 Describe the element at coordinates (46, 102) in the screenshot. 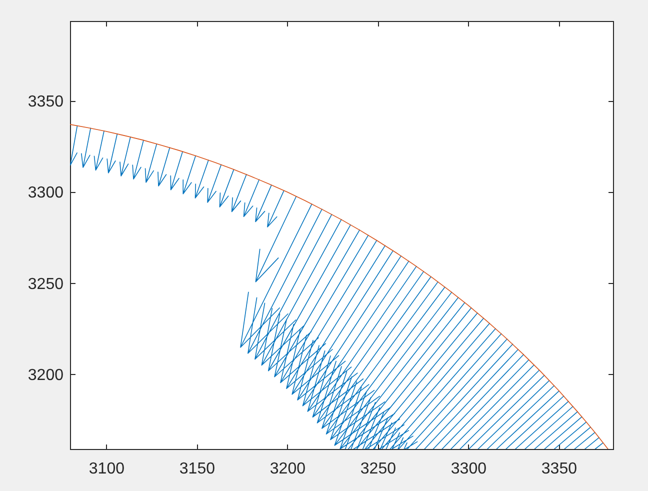

I see `y-tick-label: 3350` at that location.